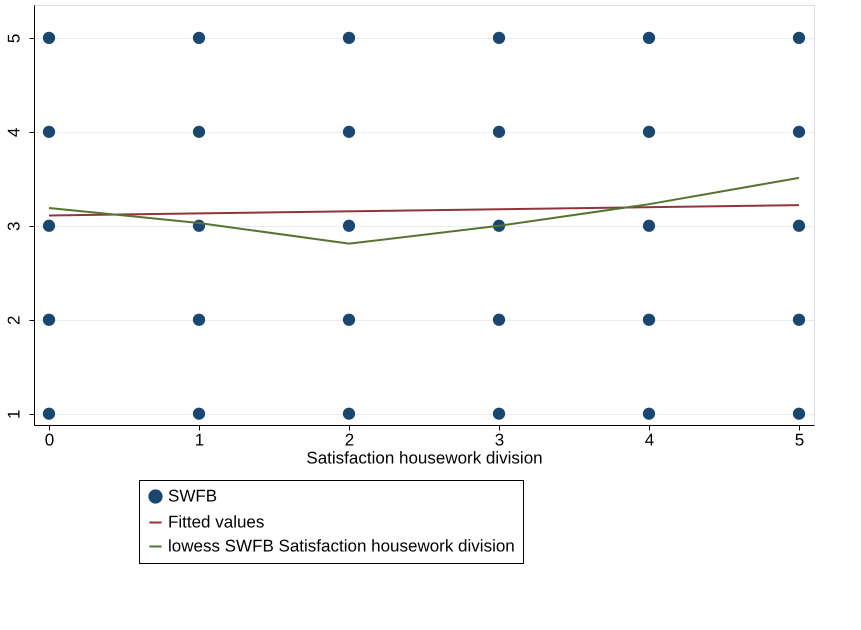 The width and height of the screenshot is (861, 630). I want to click on x-tick-label: 0, so click(49, 440).